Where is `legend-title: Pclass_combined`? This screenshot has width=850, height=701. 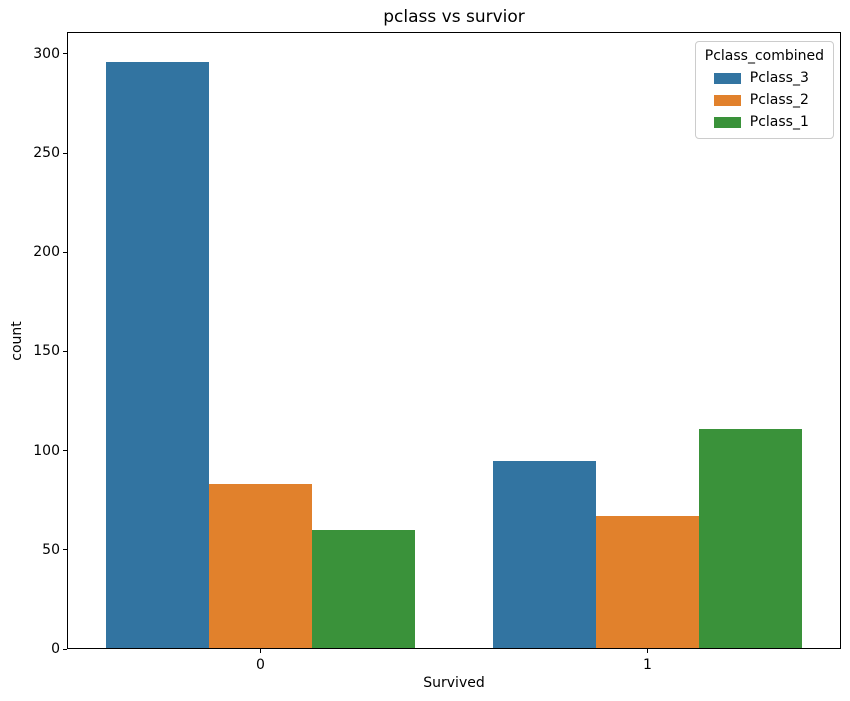
legend-title: Pclass_combined is located at coordinates (764, 56).